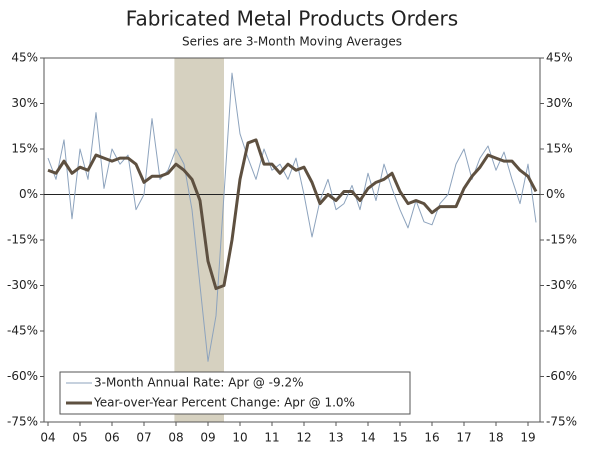 This screenshot has width=600, height=455. I want to click on y2-tick-label: 0%, so click(555, 194).